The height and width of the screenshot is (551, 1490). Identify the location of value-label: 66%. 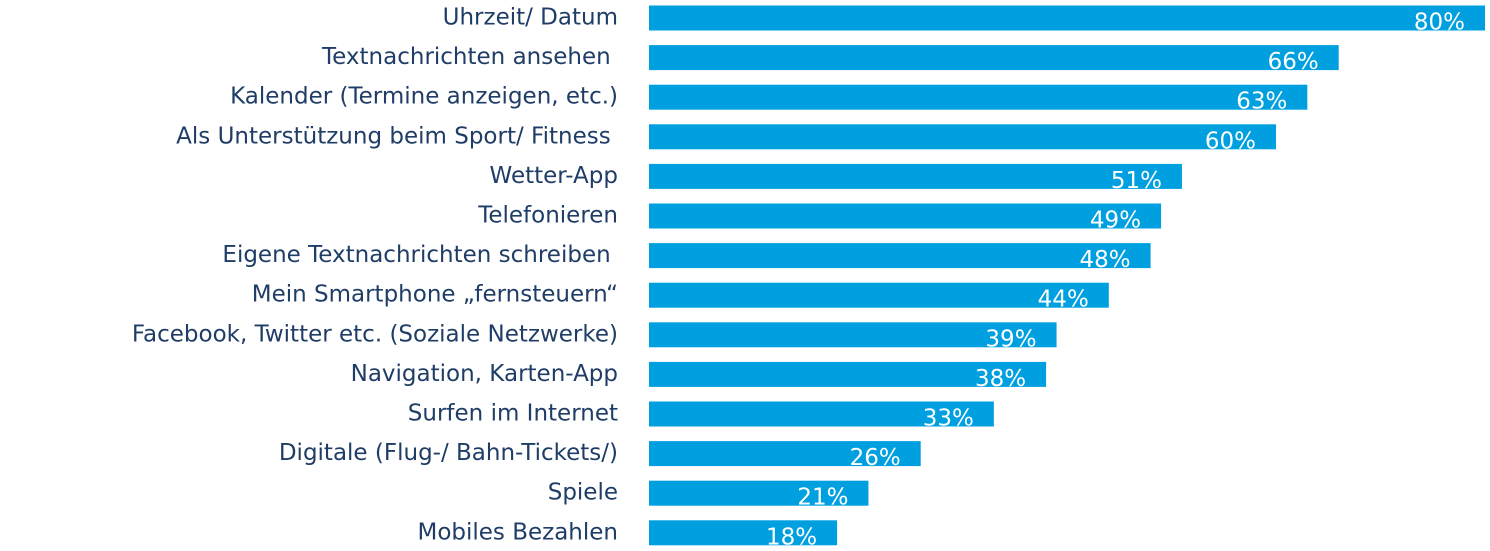
(1293, 62).